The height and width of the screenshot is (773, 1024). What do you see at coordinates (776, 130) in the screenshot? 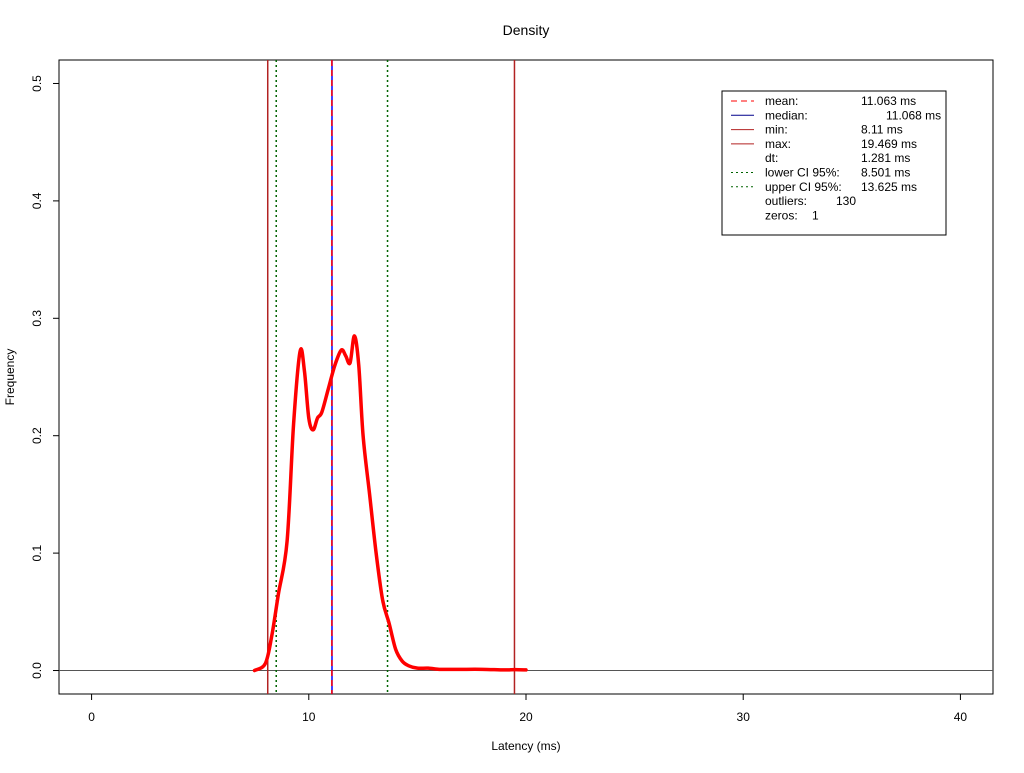
I see `legend-label: min:` at bounding box center [776, 130].